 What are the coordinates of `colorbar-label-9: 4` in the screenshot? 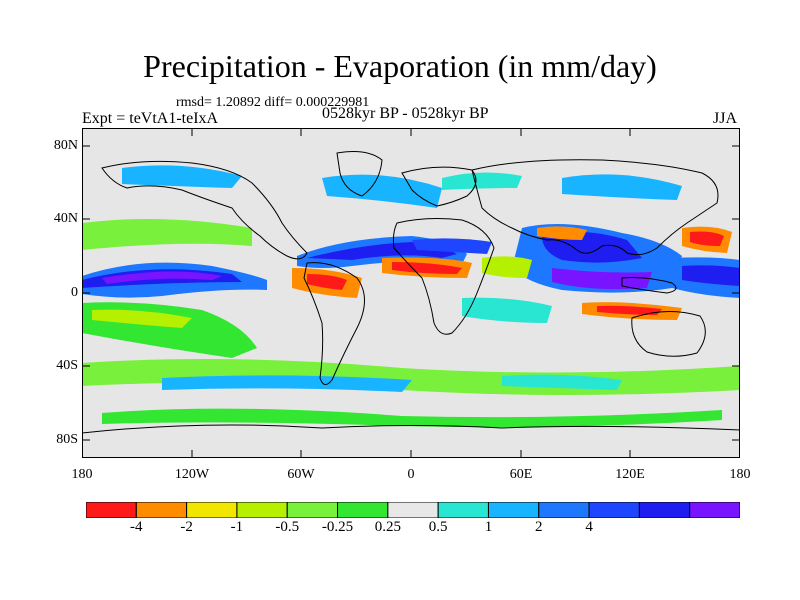 It's located at (589, 527).